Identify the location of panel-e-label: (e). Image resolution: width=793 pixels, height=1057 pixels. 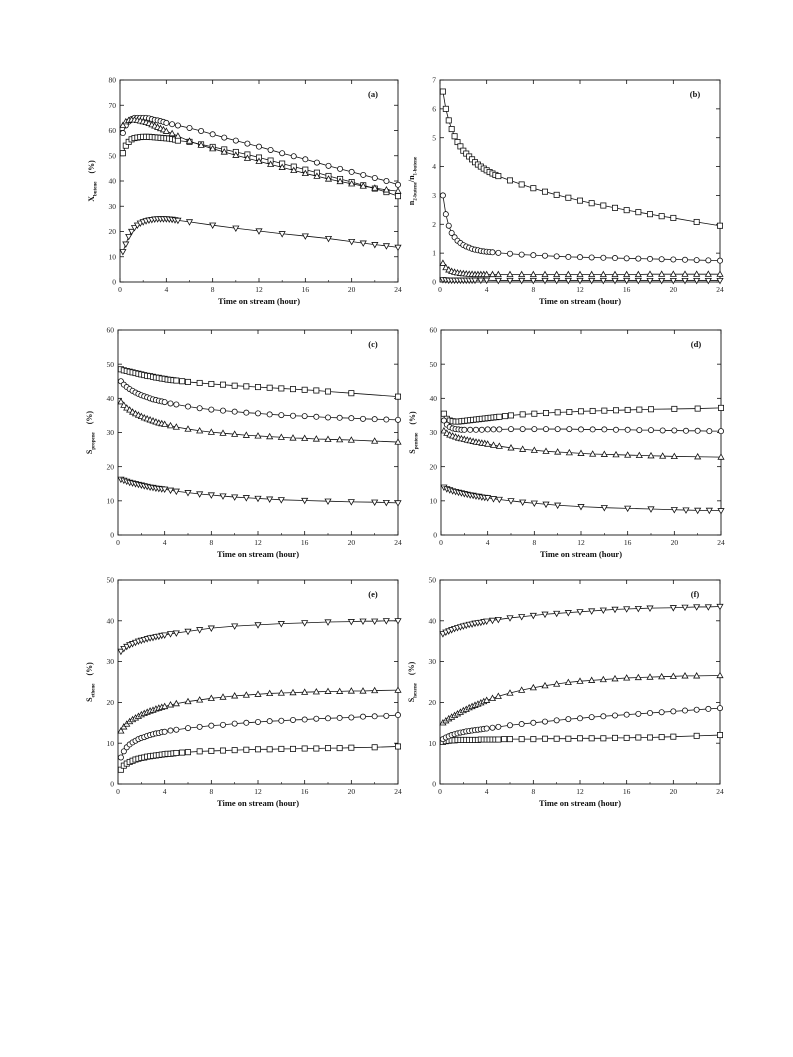
(373, 594).